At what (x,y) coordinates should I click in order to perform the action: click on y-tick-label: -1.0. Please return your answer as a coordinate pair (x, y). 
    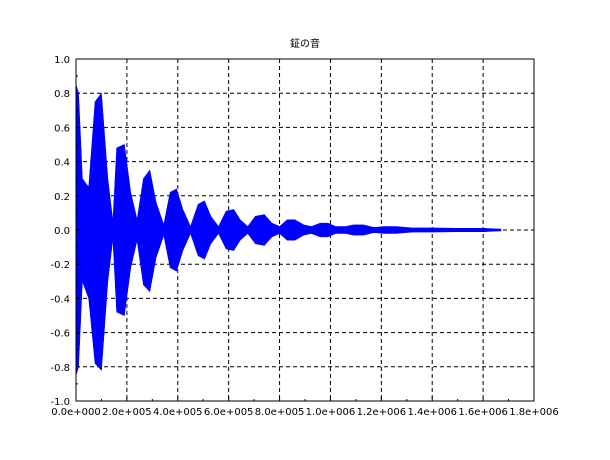
    Looking at the image, I should click on (60, 402).